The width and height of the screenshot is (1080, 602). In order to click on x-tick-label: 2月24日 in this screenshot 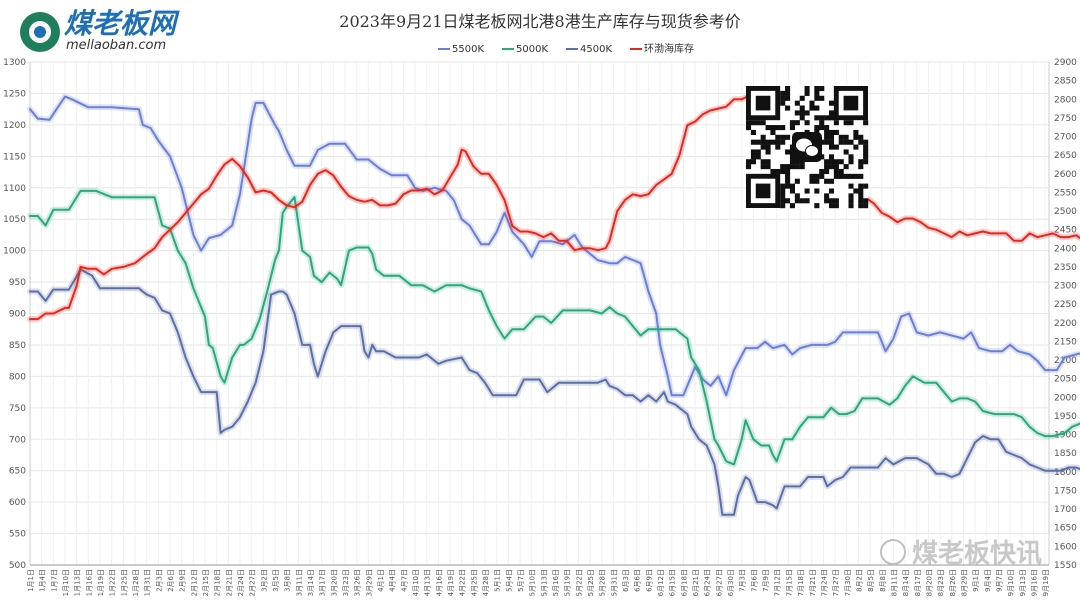, I will do `click(241, 582)`.